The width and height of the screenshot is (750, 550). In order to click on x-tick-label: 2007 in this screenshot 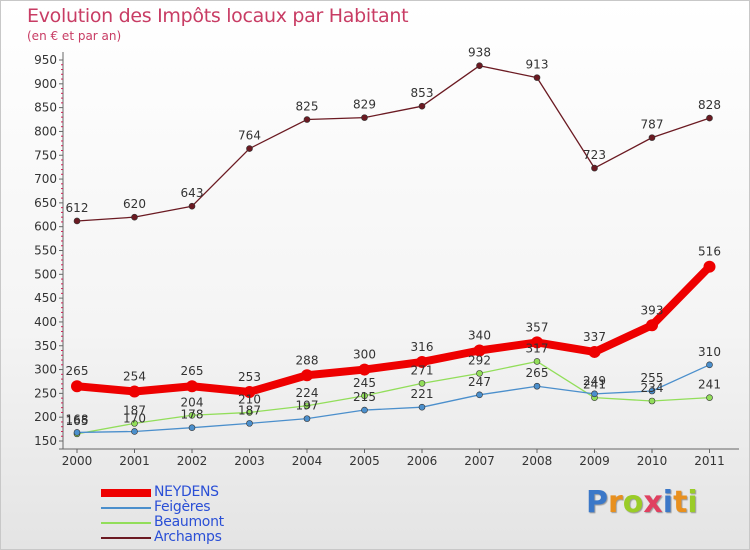, I will do `click(479, 461)`.